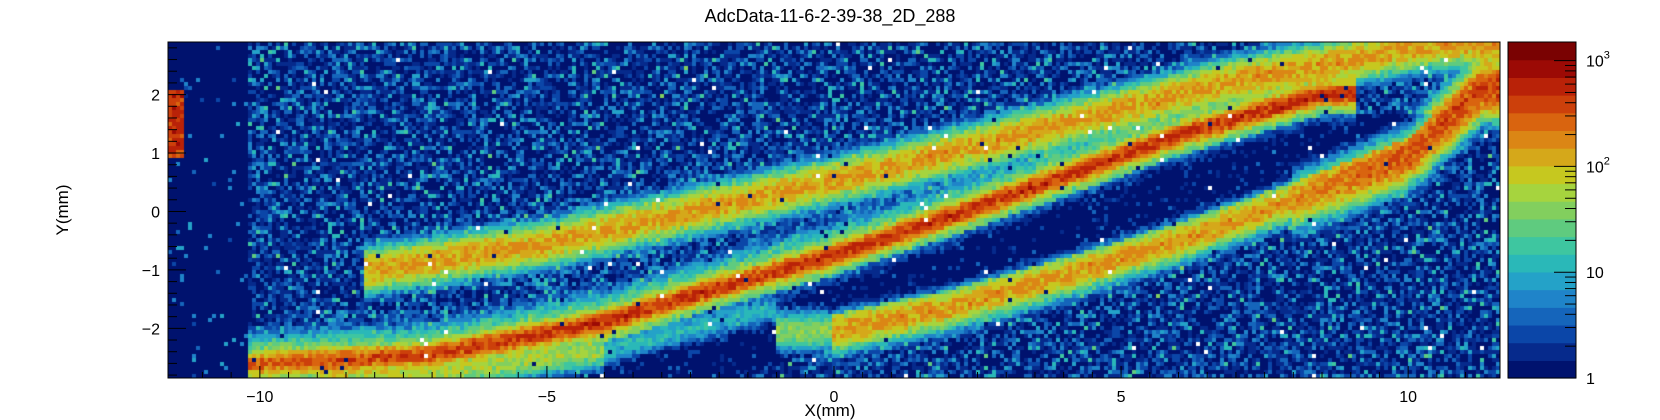 This screenshot has height=420, width=1660. I want to click on chart-title: AdcData-11-6-2-39-38_2D_288, so click(830, 16).